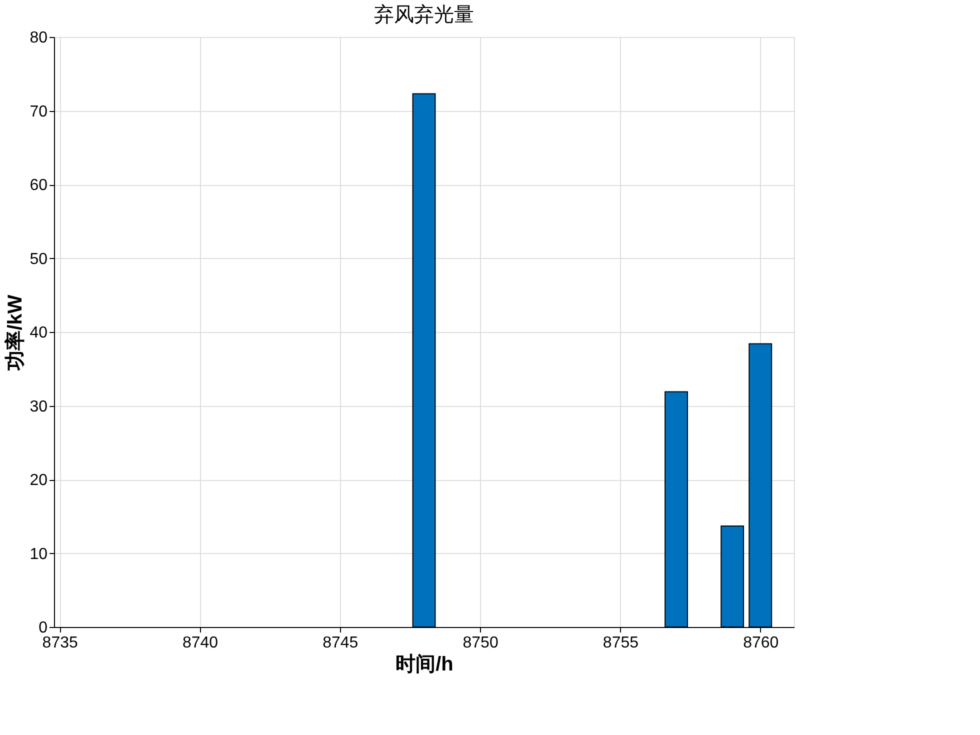  What do you see at coordinates (39, 259) in the screenshot?
I see `y-tick-label: 50` at bounding box center [39, 259].